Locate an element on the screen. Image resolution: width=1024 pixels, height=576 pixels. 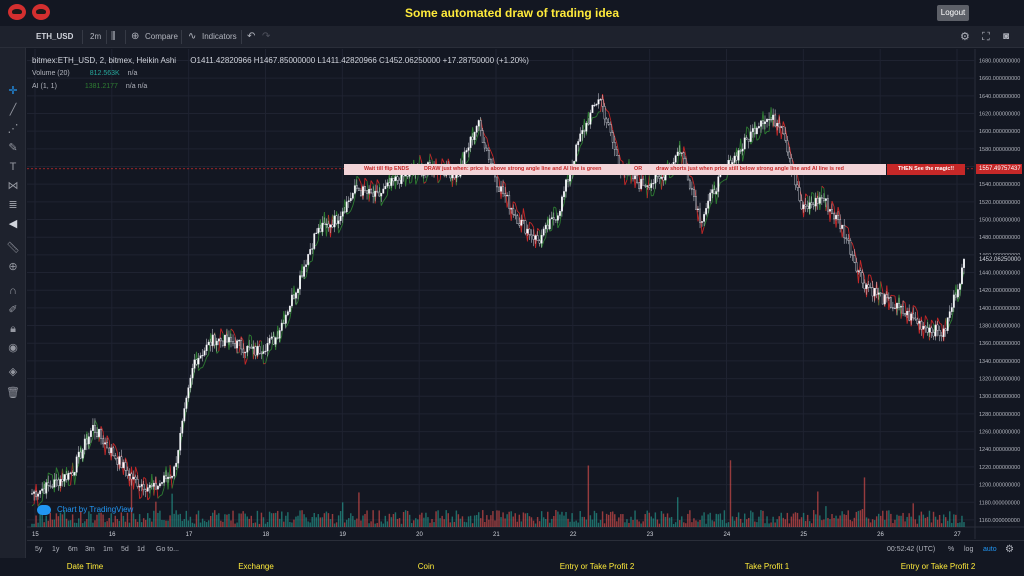
range-5y: 5y is located at coordinates (39, 549).